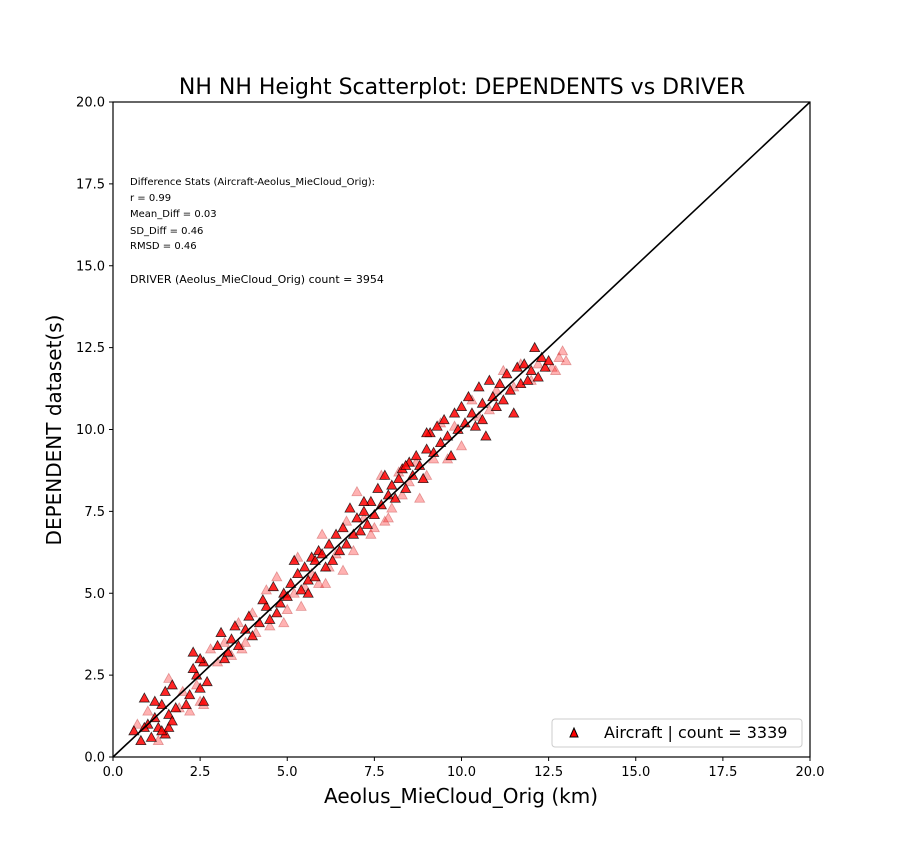  I want to click on x-tick-label: 7.5, so click(374, 772).